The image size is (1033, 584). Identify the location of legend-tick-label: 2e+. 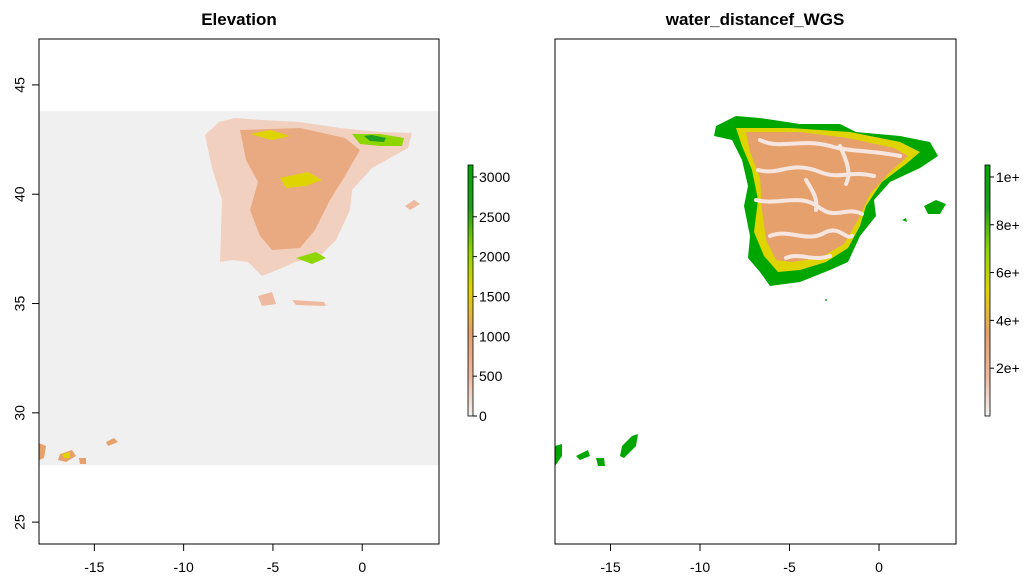
(1008, 368).